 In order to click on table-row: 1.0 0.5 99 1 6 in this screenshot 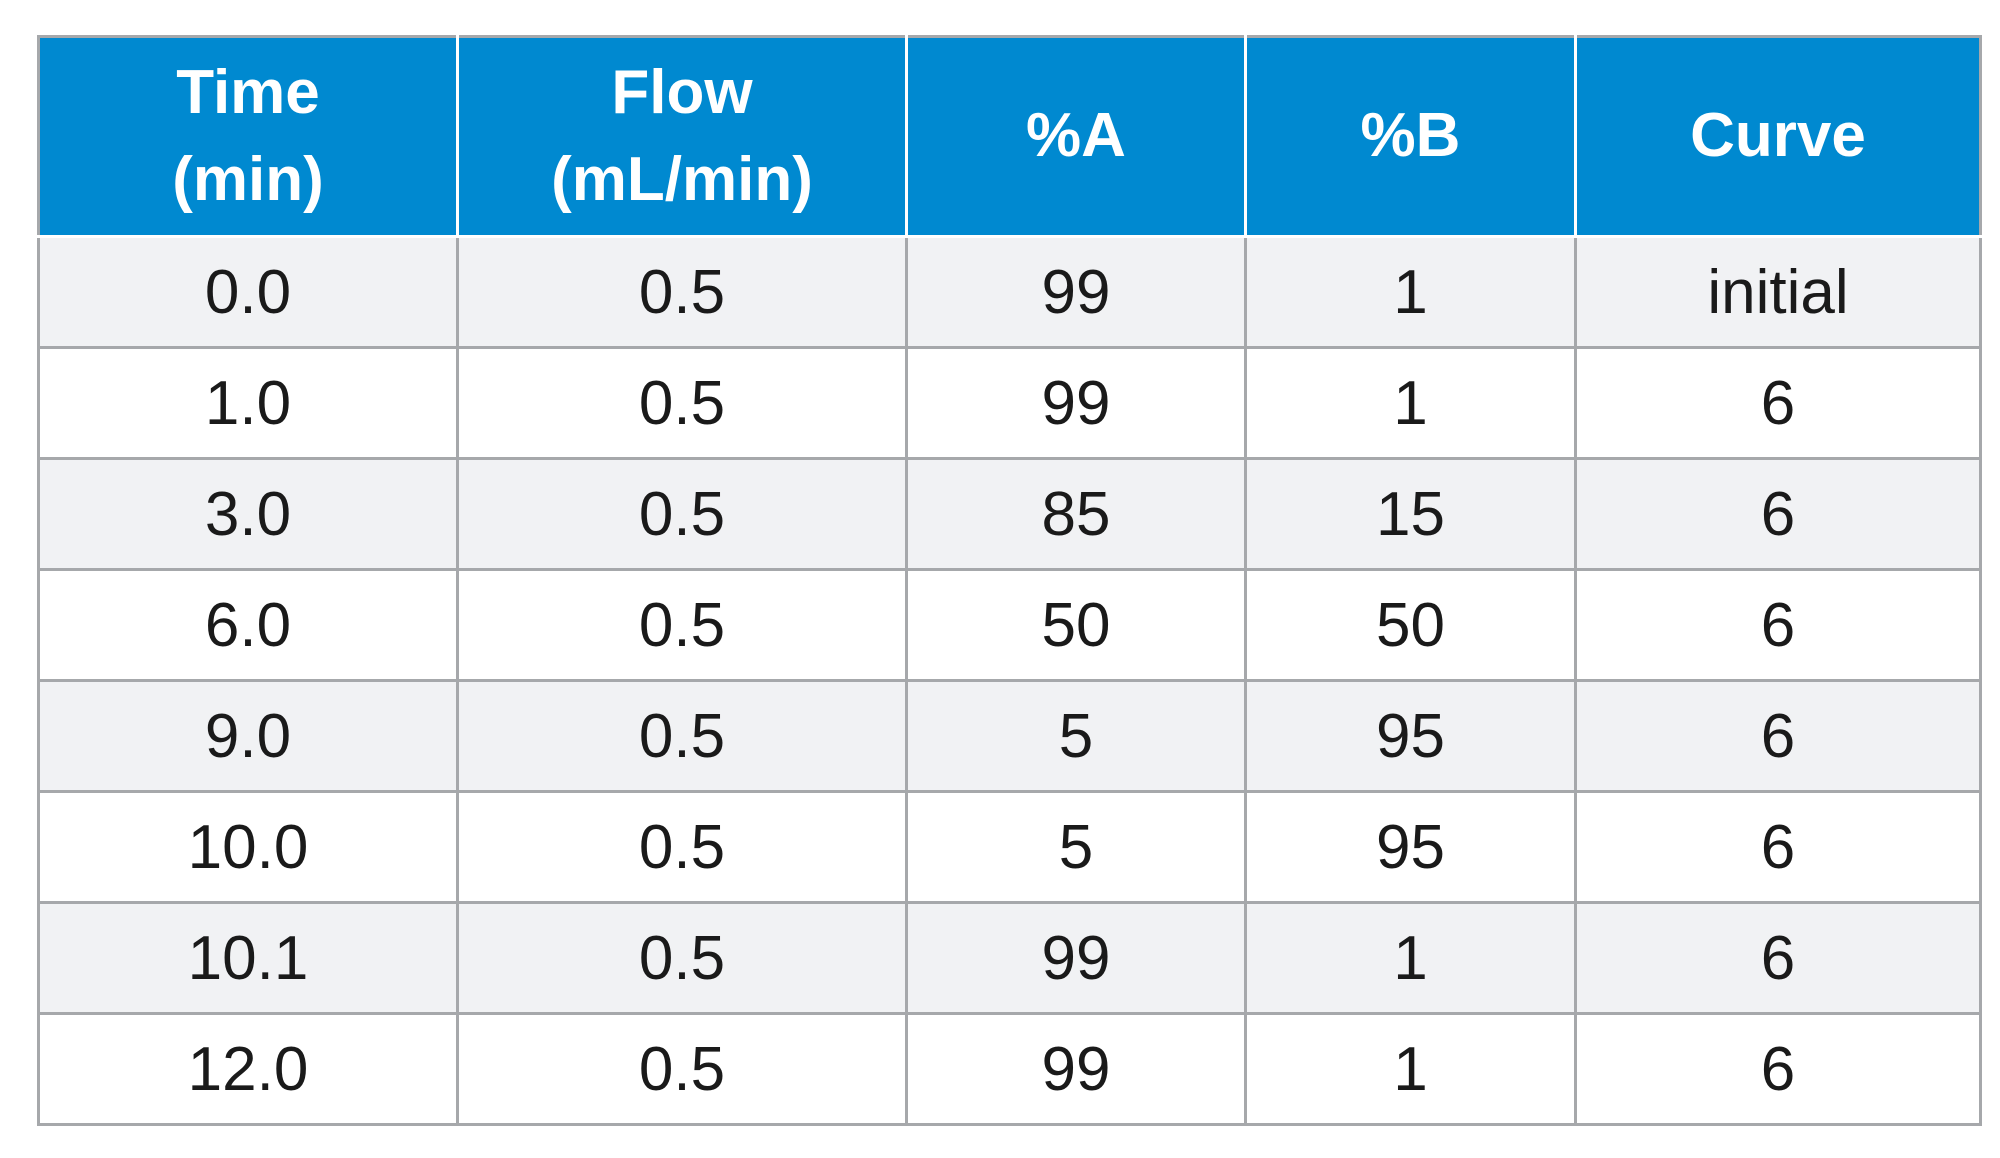, I will do `click(1009, 403)`.